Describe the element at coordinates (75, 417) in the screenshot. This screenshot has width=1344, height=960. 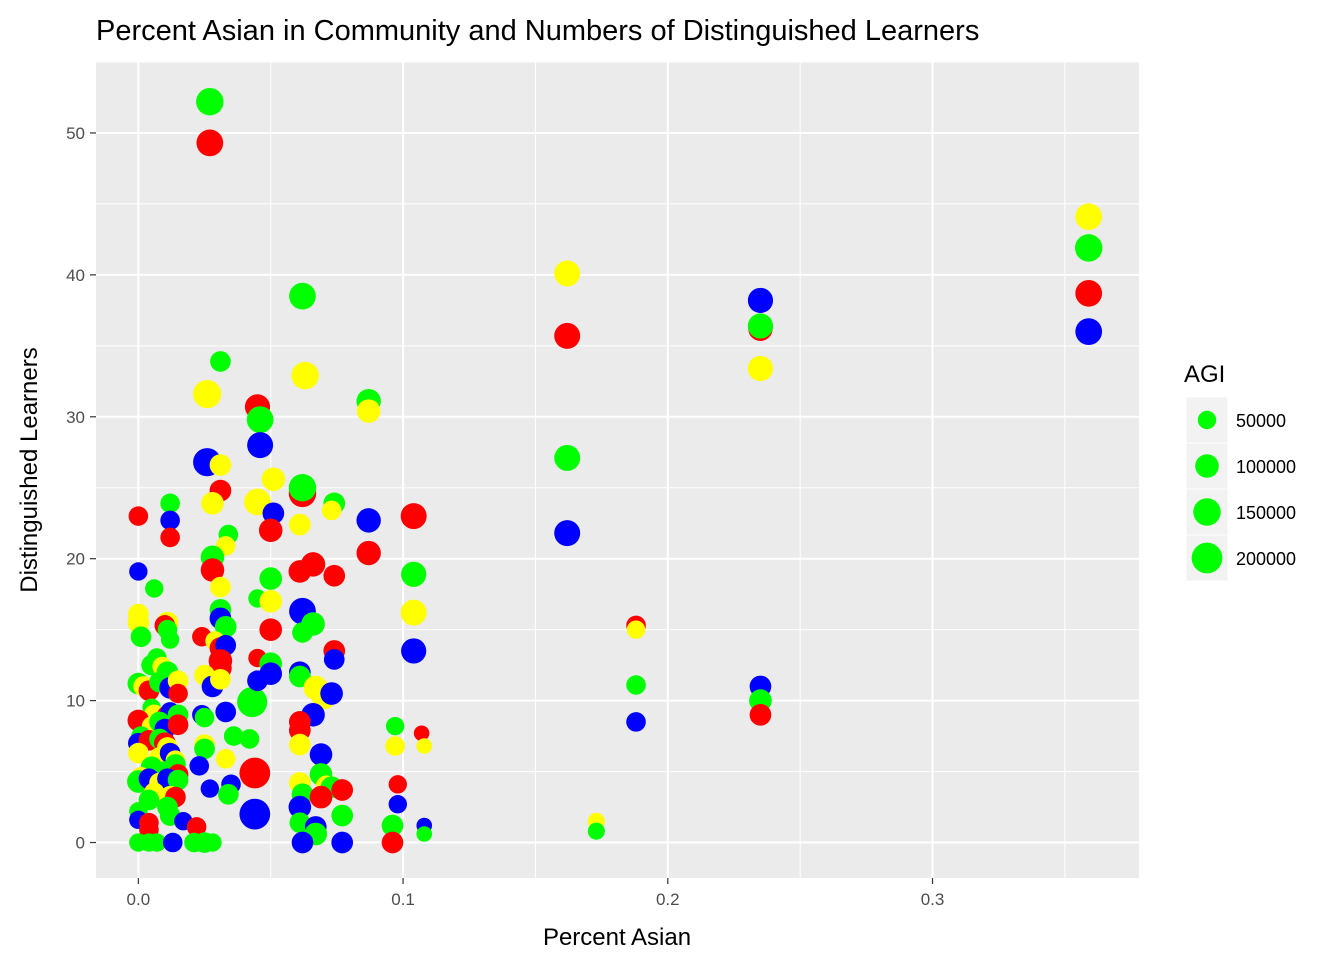
I see `y-tick-label: 30` at that location.